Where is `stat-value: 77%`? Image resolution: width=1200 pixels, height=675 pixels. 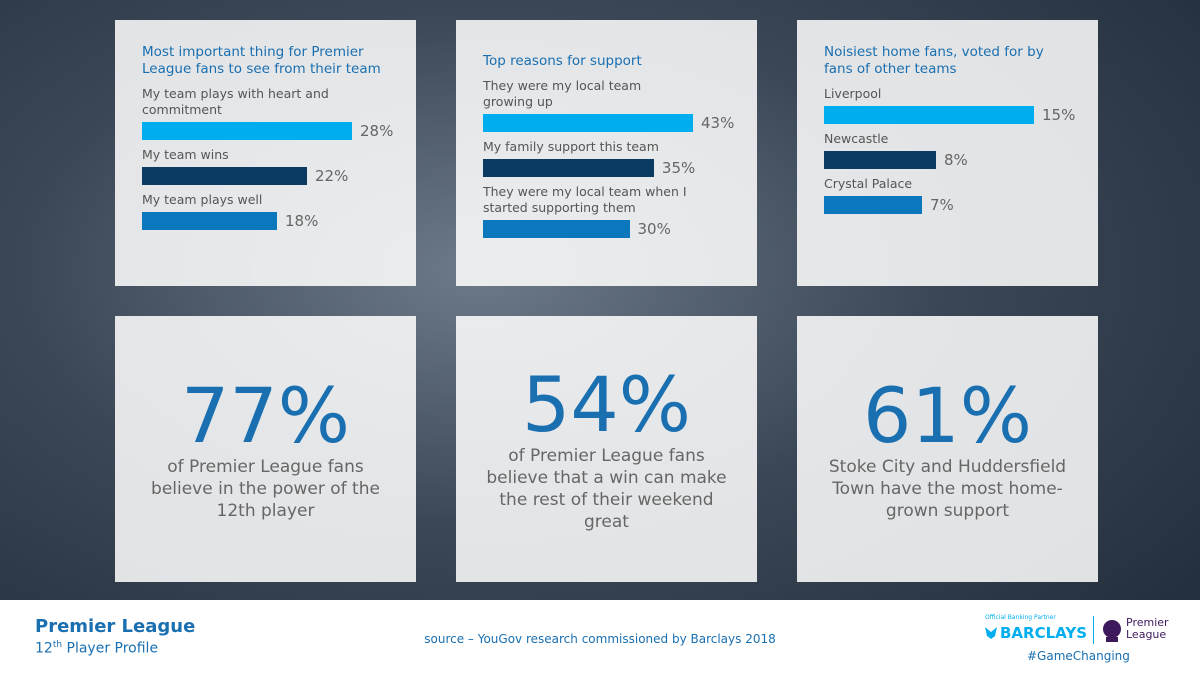
stat-value: 77% is located at coordinates (265, 415).